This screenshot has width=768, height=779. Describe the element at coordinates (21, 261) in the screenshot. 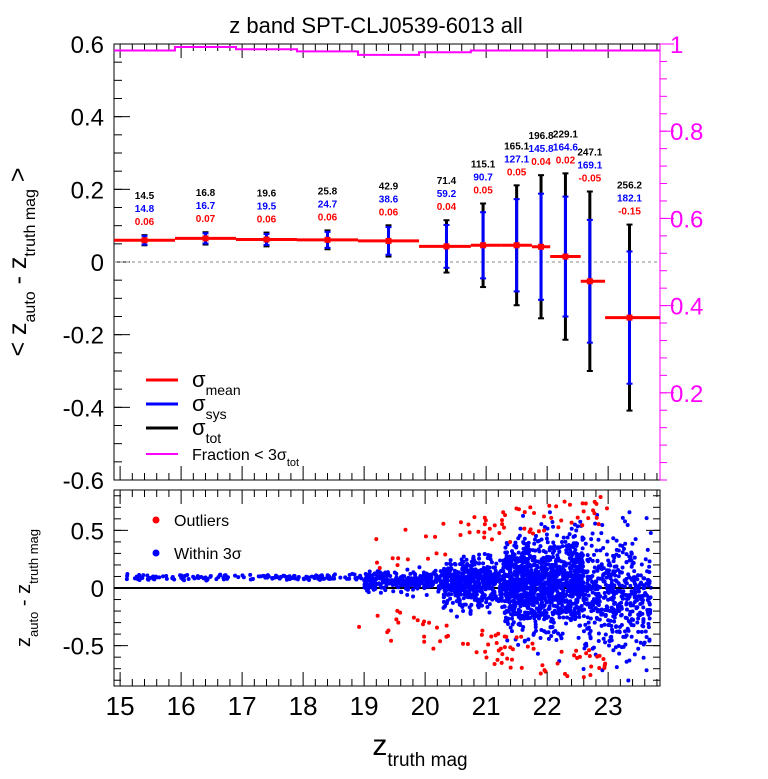

I see `top-y-axis-label: < zauto - ztruth mag >` at that location.